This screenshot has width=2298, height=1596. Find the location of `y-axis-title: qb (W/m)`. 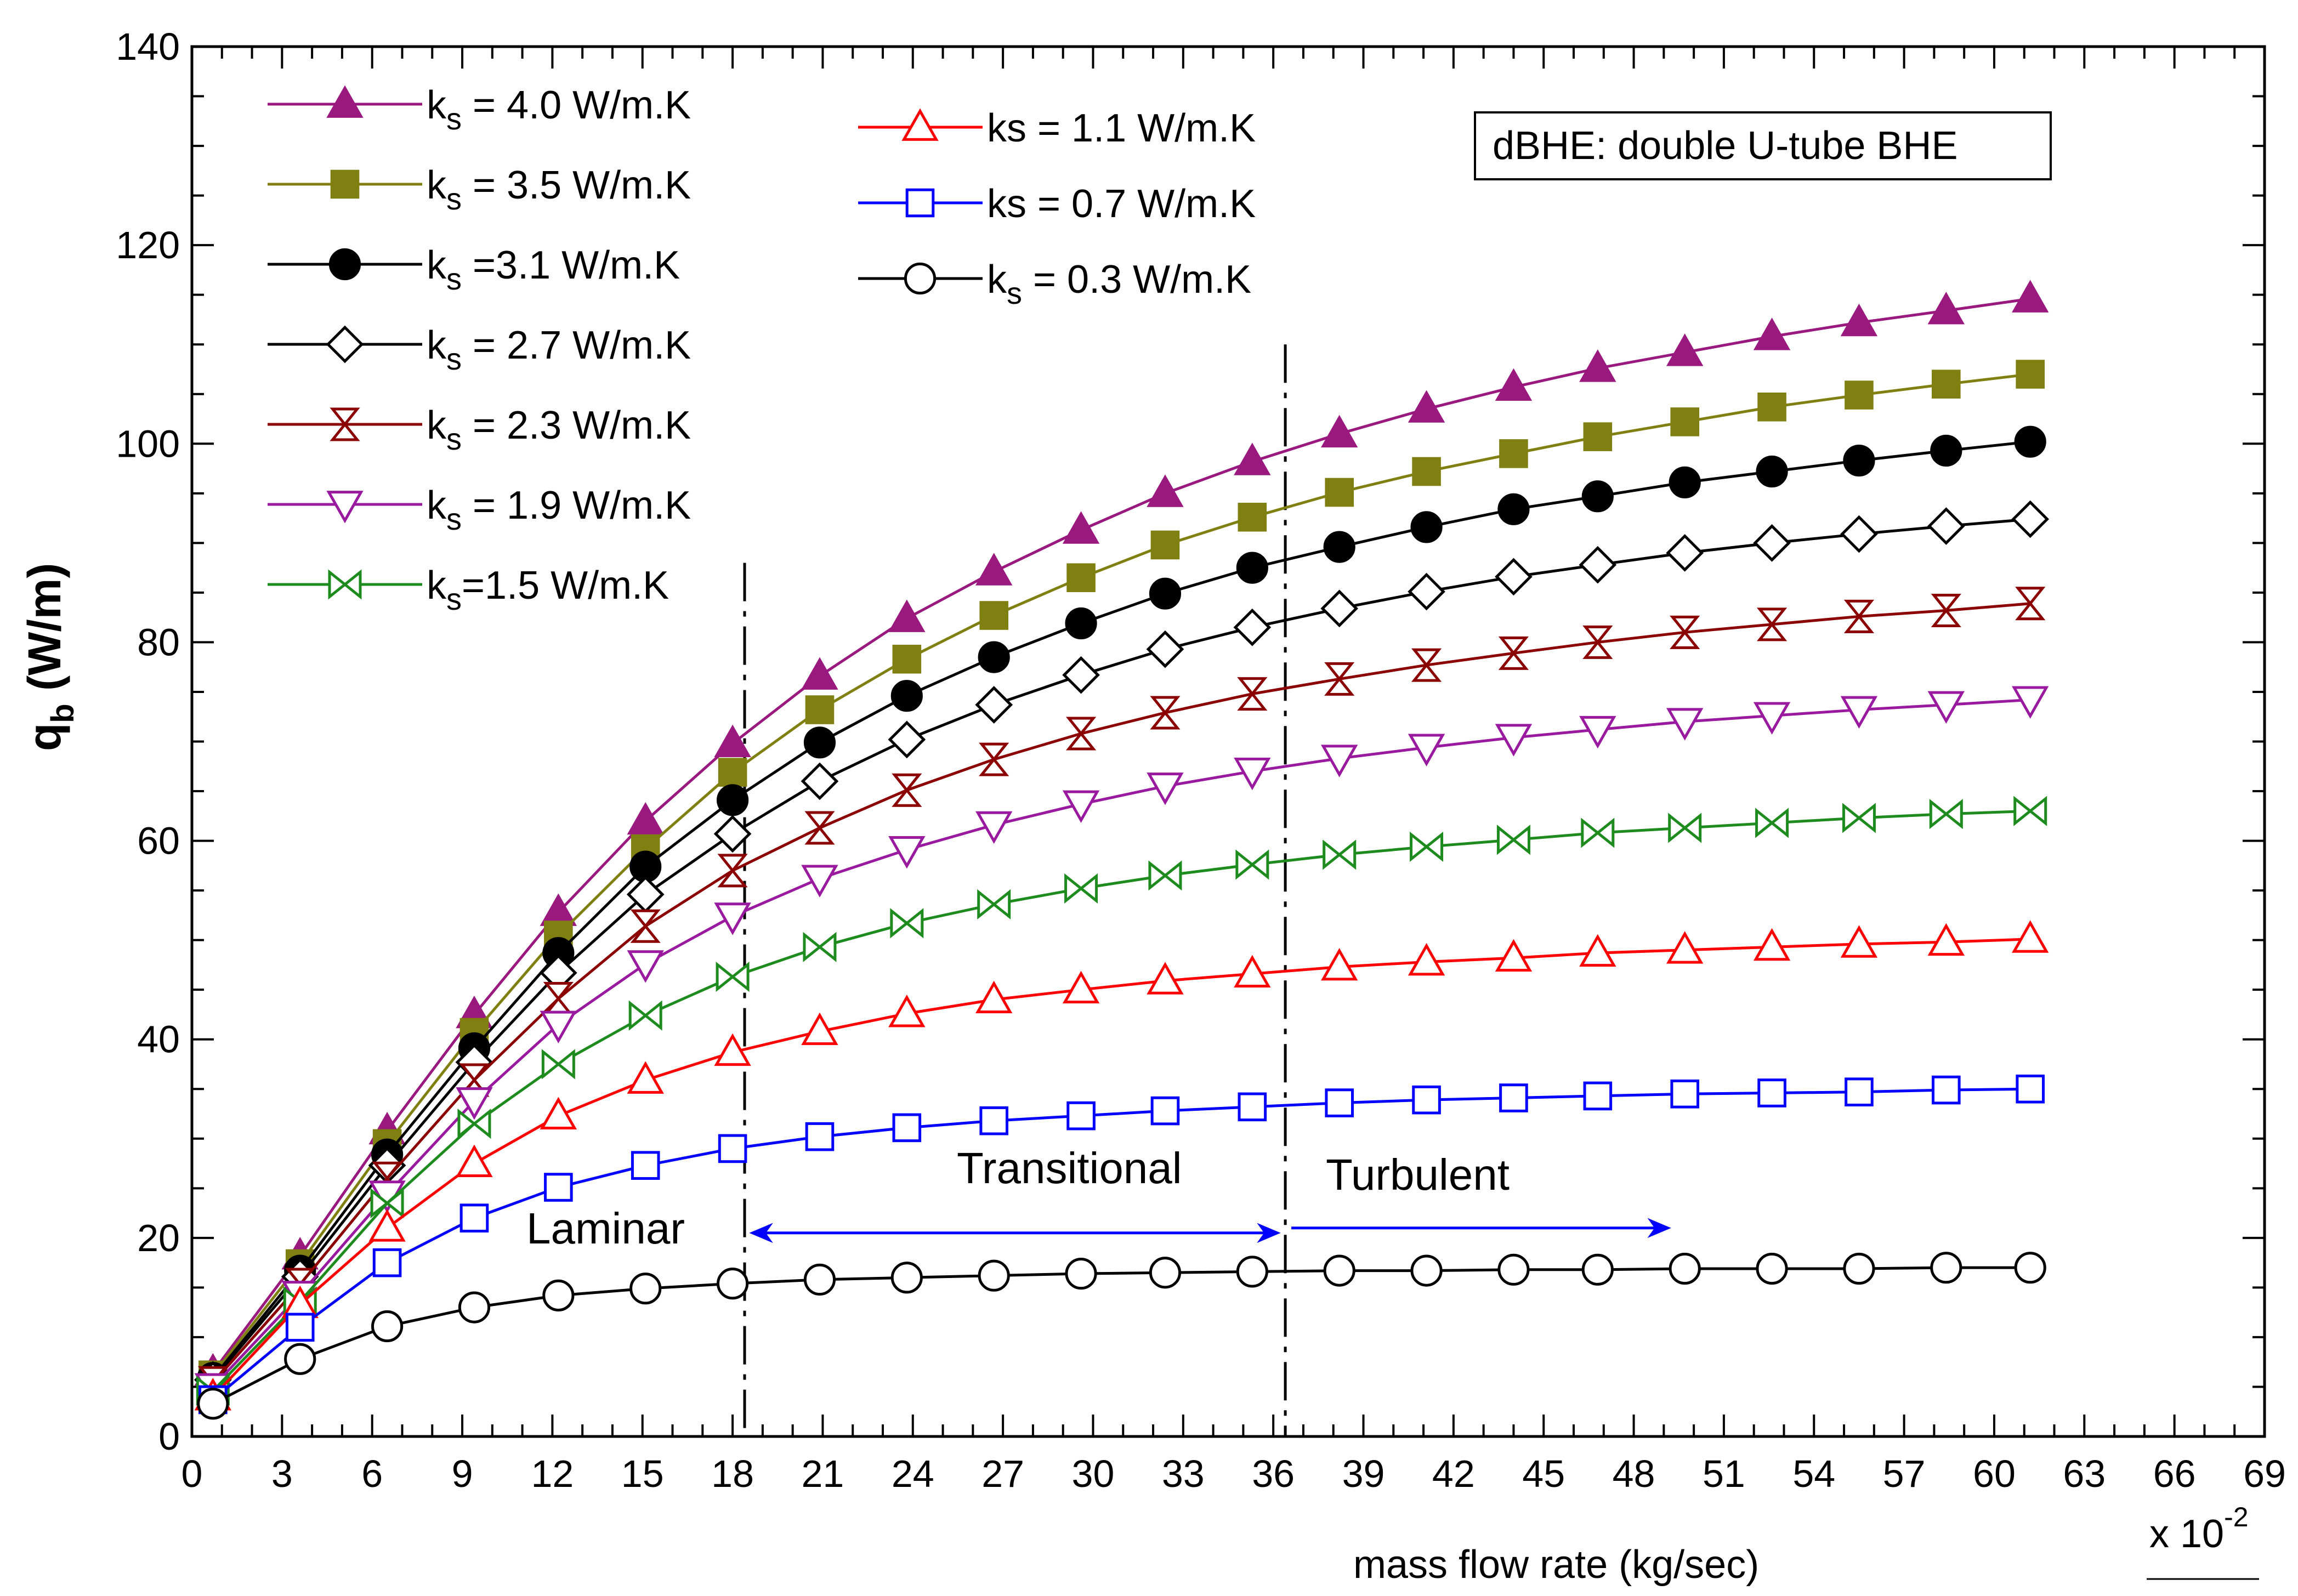

y-axis-title: qb (W/m) is located at coordinates (50, 657).